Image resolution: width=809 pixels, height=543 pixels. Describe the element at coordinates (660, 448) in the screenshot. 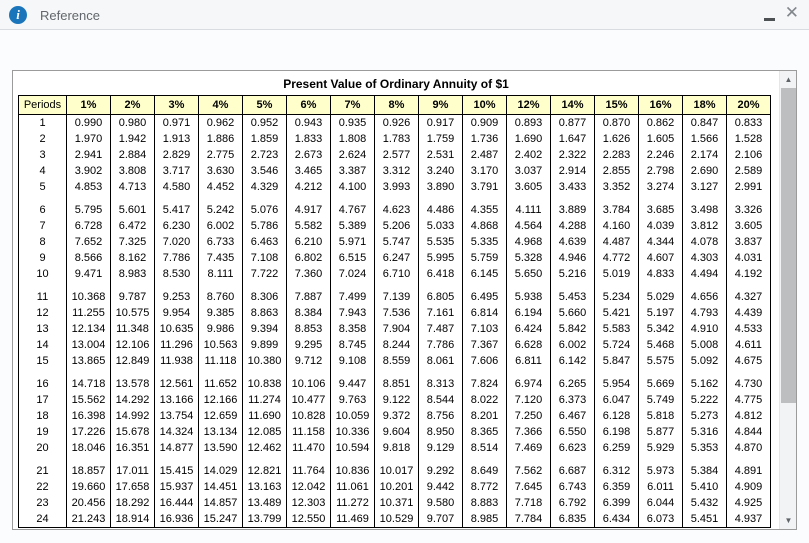

I see `value-cell: 5.929` at that location.